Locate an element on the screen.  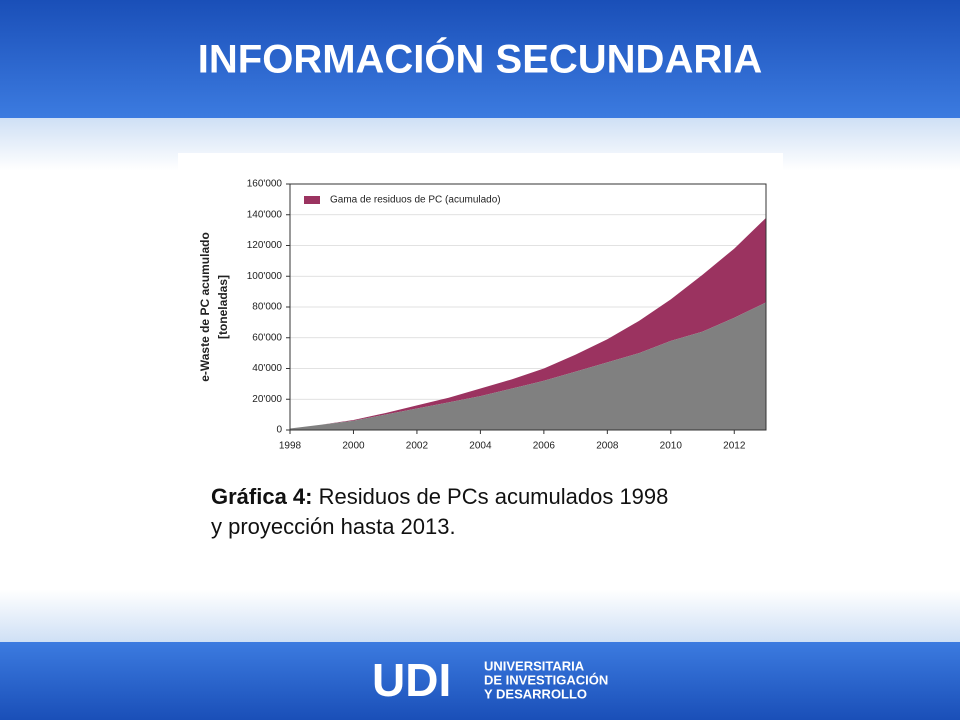
y-tick-label: 40'000 is located at coordinates (267, 368).